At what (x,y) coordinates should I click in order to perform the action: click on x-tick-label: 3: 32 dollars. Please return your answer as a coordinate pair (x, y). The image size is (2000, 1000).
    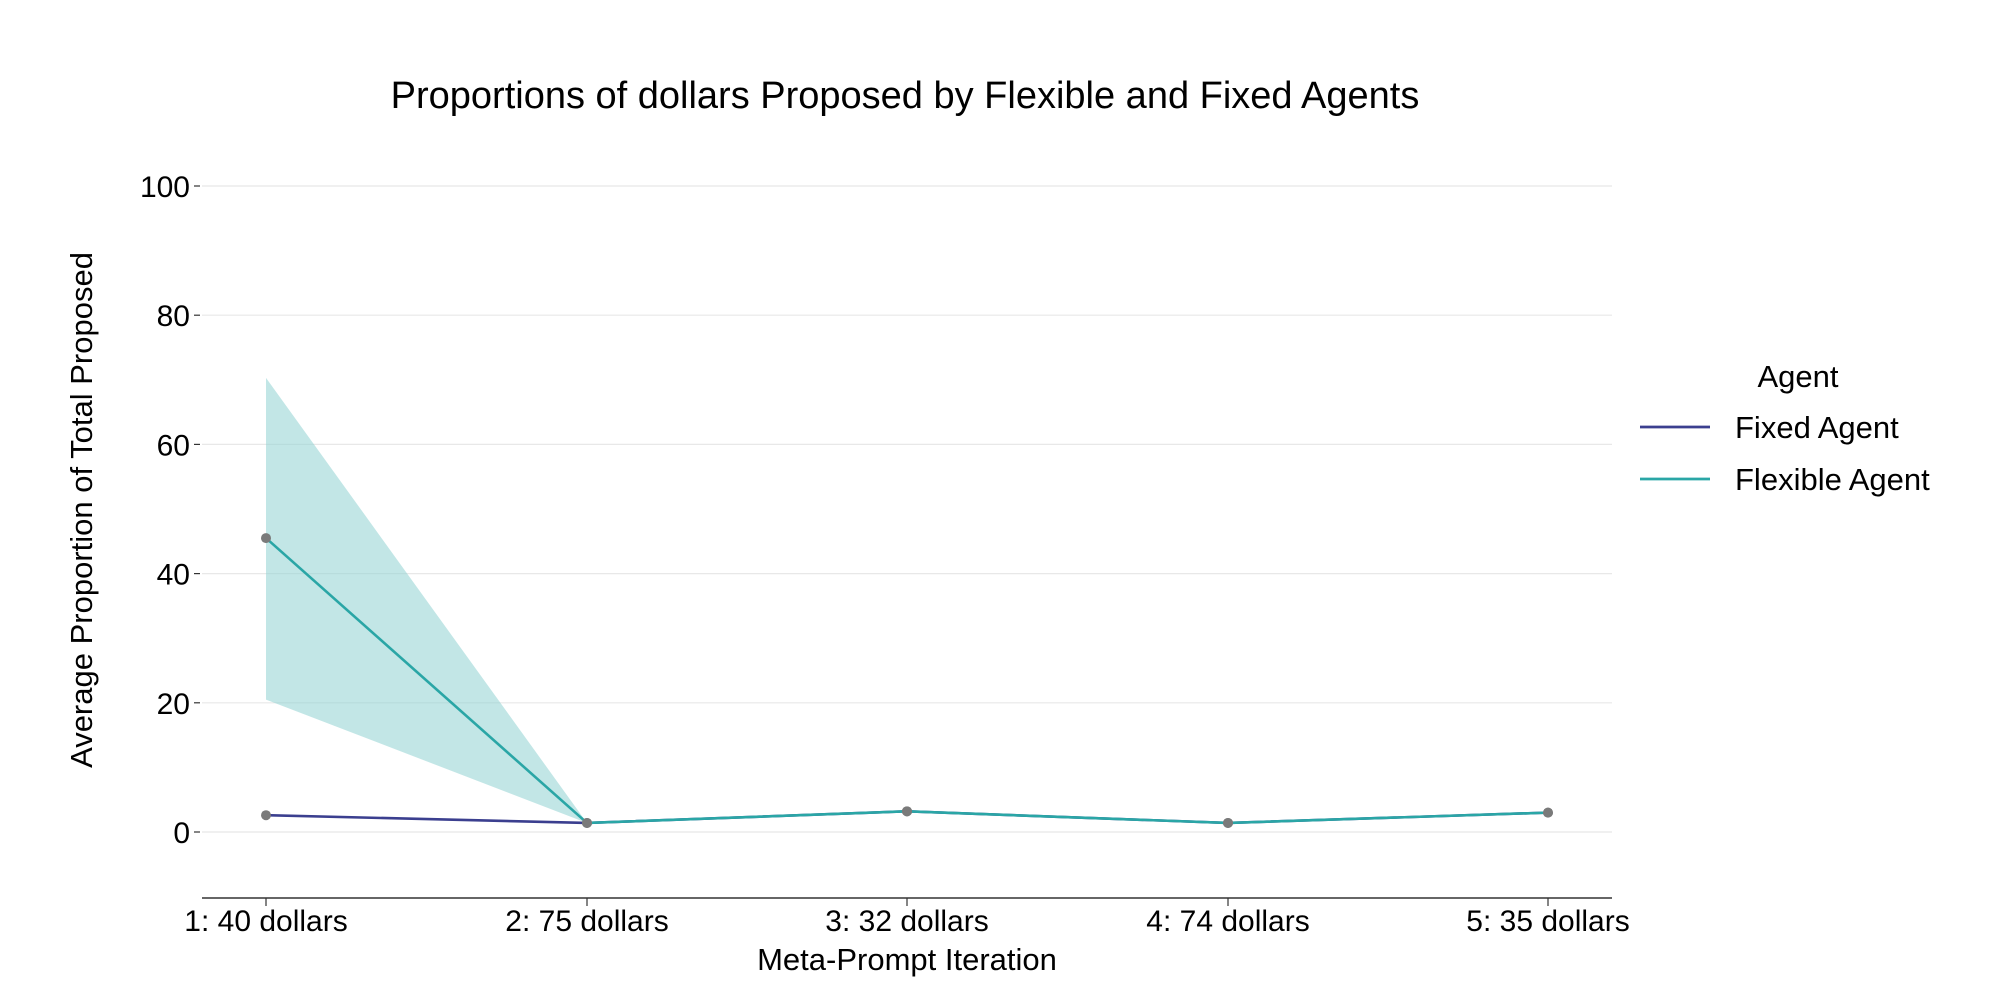
    Looking at the image, I should click on (906, 921).